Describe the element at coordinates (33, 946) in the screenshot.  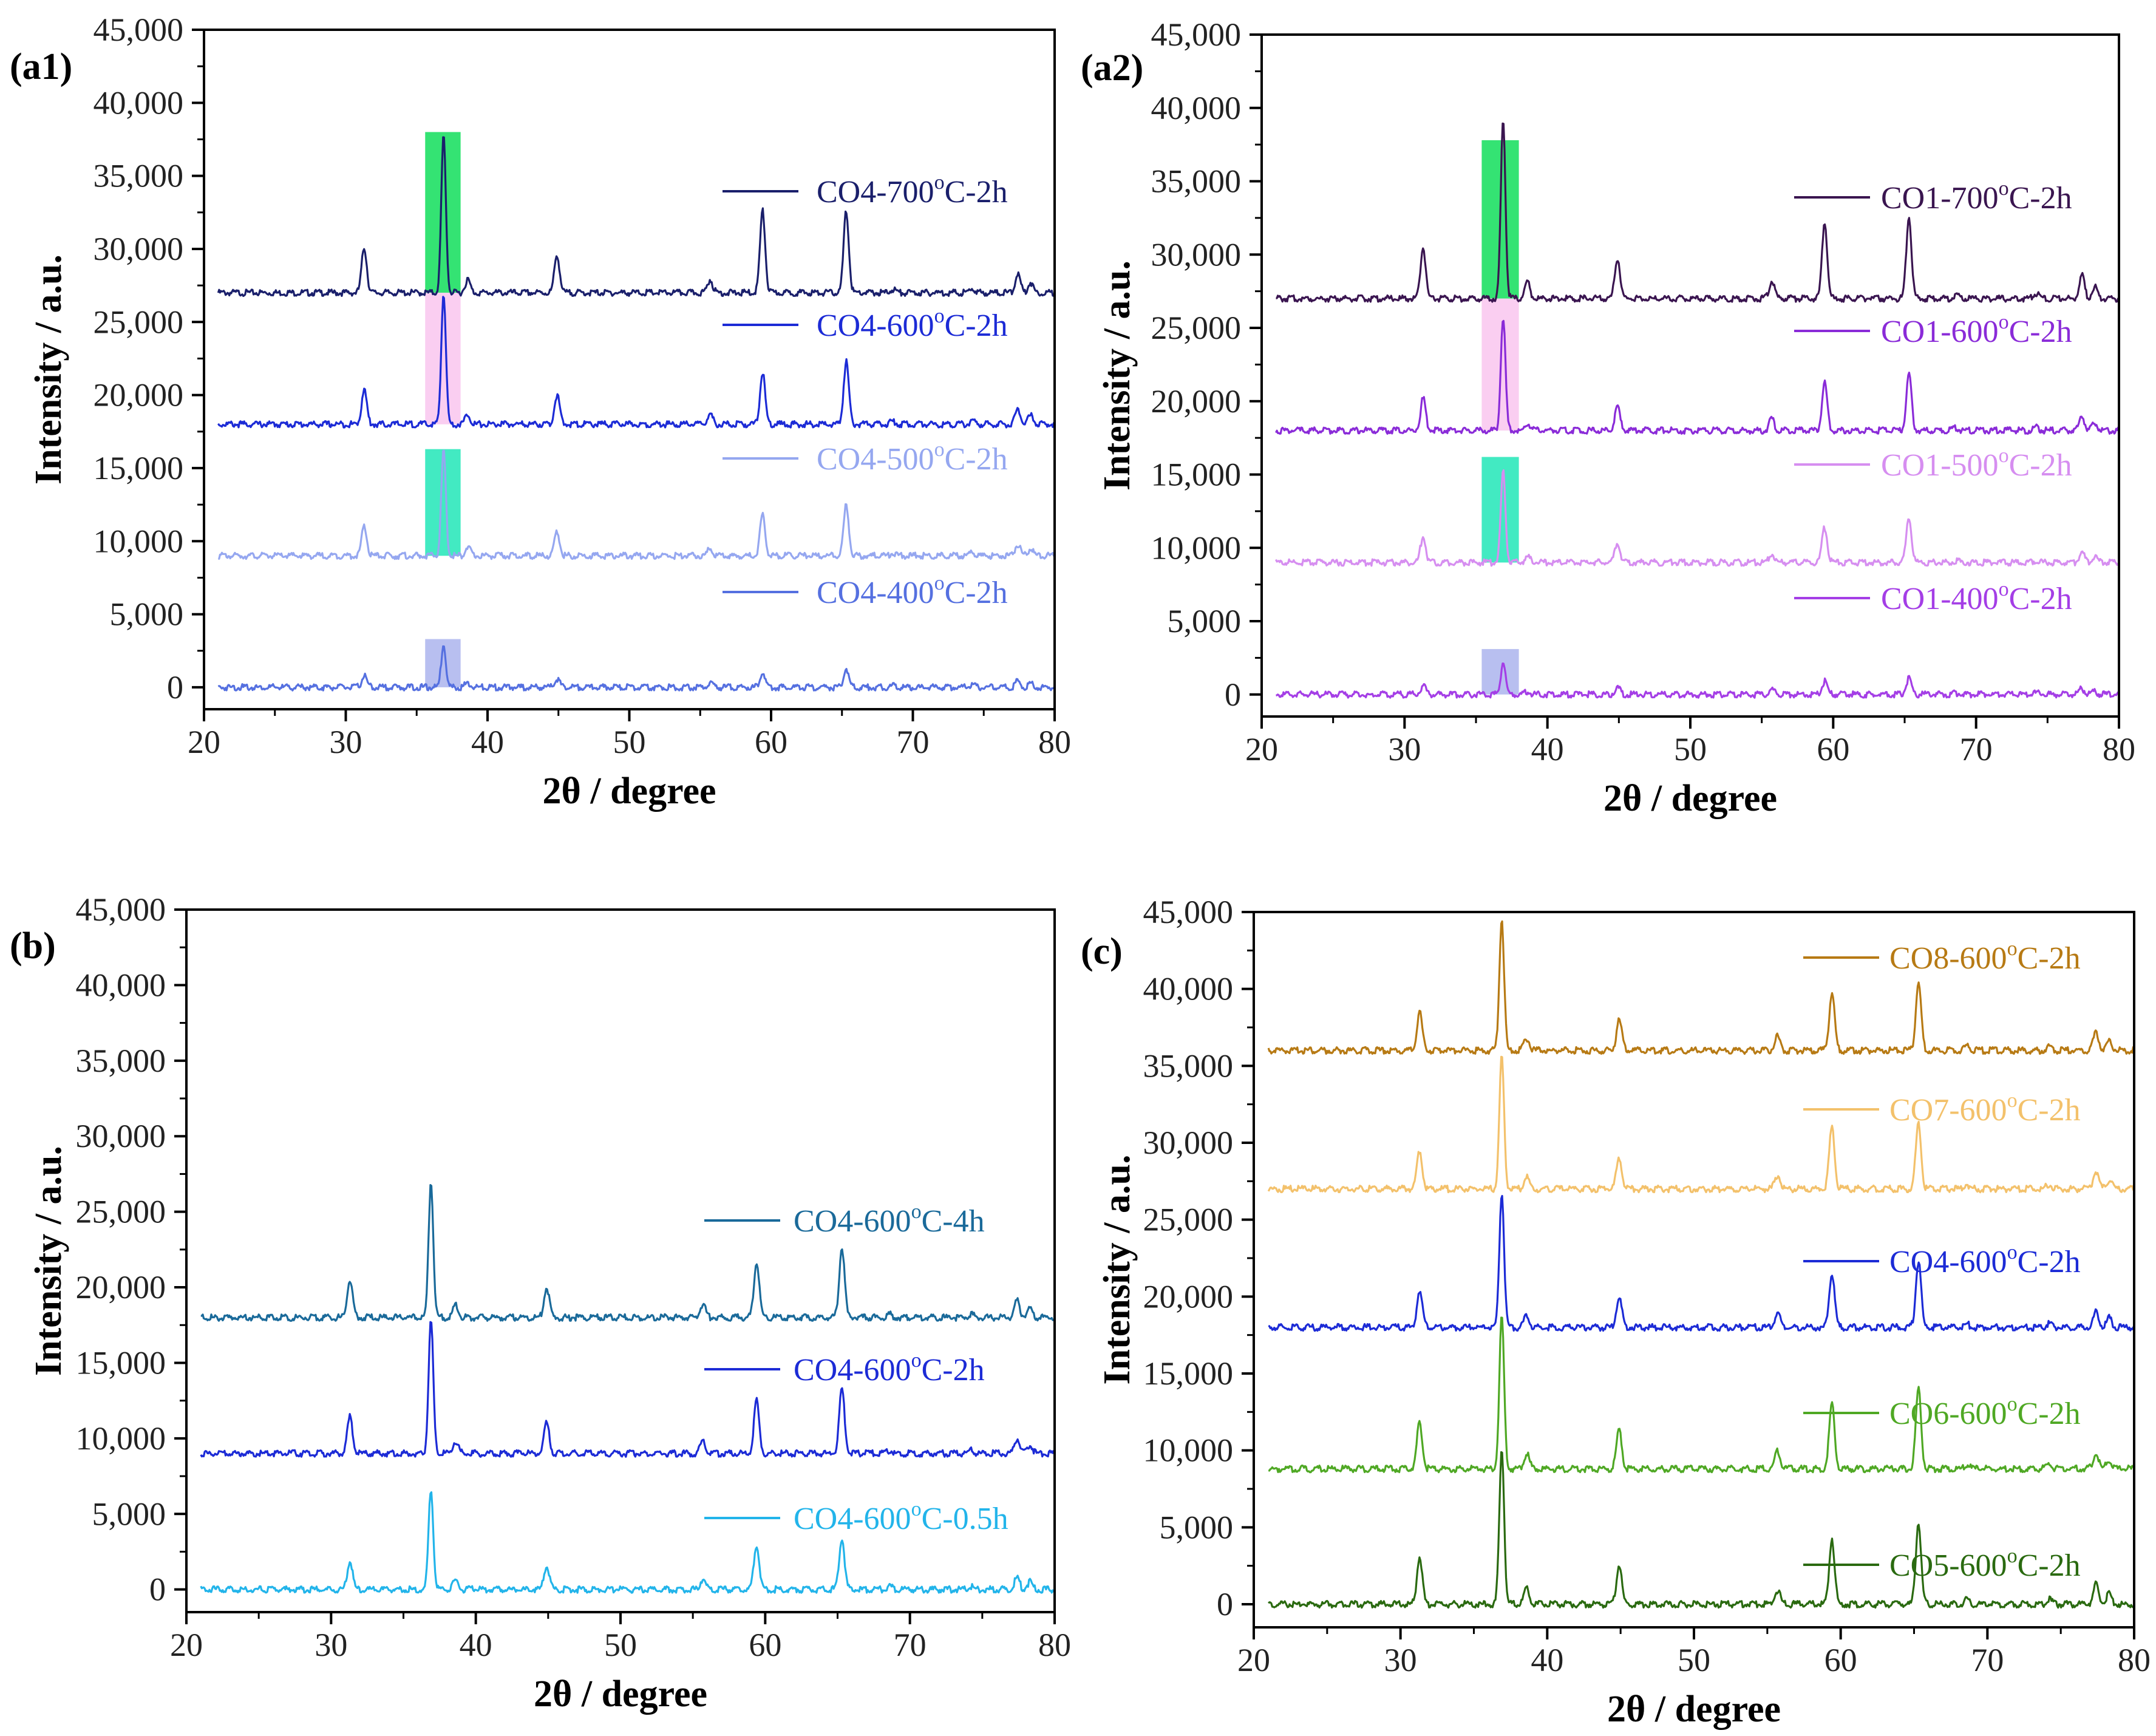
I see `panel-label: (b)` at that location.